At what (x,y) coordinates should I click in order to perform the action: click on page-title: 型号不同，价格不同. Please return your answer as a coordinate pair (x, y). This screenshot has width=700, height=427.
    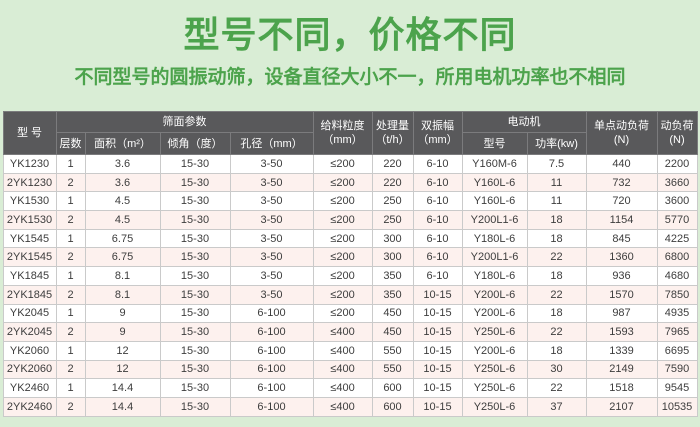
    Looking at the image, I should click on (350, 34).